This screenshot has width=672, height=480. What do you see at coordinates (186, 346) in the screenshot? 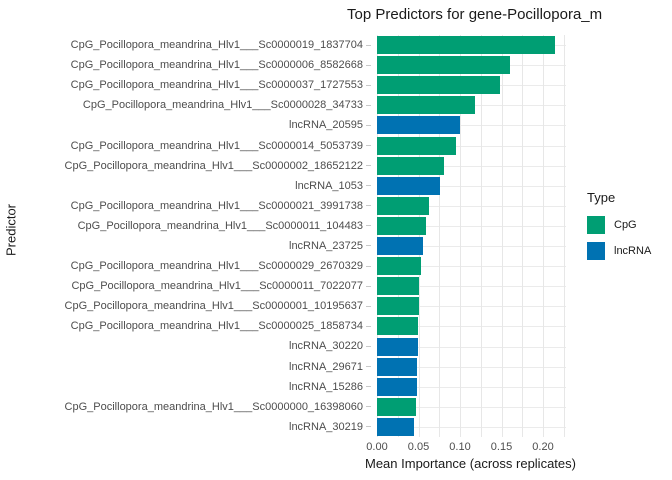
I see `y-axis-label-row: lncRNA_30220` at bounding box center [186, 346].